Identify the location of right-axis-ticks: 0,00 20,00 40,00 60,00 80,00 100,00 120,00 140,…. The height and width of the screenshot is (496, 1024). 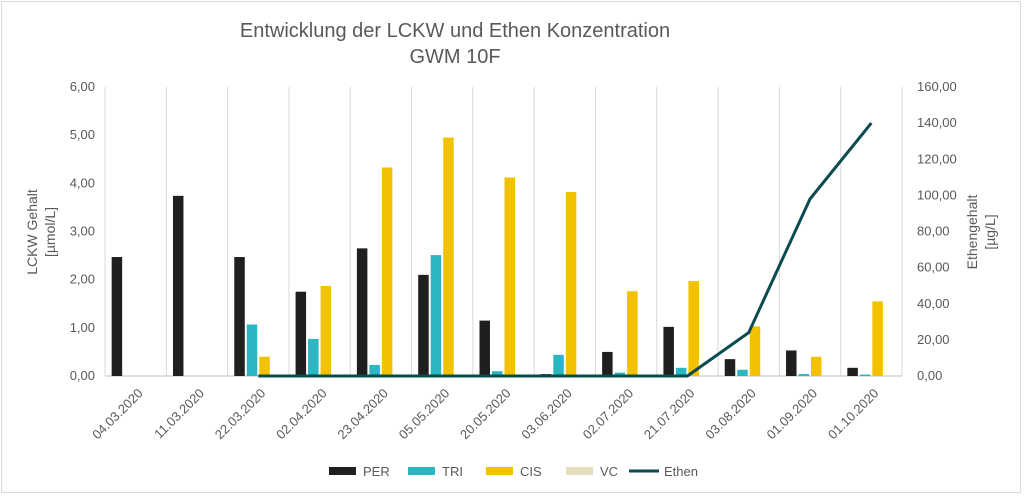
(937, 231).